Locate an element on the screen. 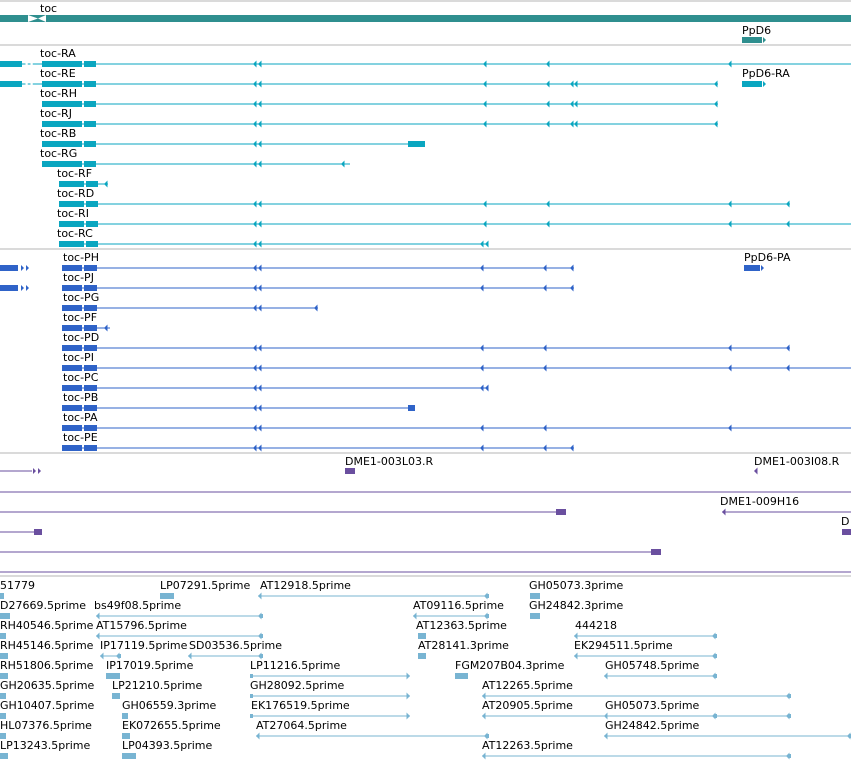  transcript-ppd6-ra is located at coordinates (752, 84).